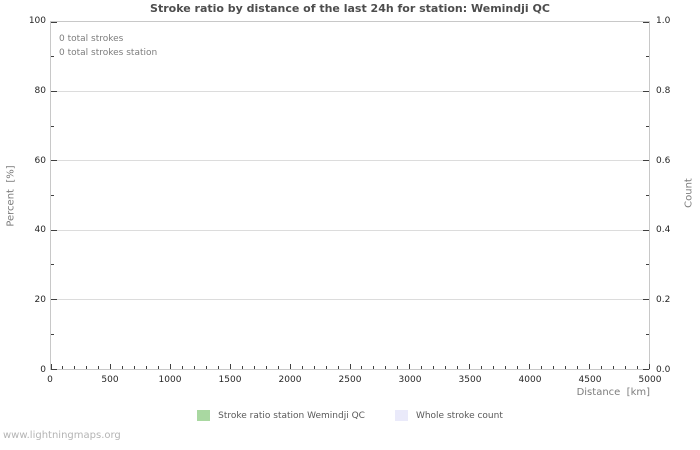 The width and height of the screenshot is (700, 450). I want to click on x-axis-tick-label: 2000, so click(290, 380).